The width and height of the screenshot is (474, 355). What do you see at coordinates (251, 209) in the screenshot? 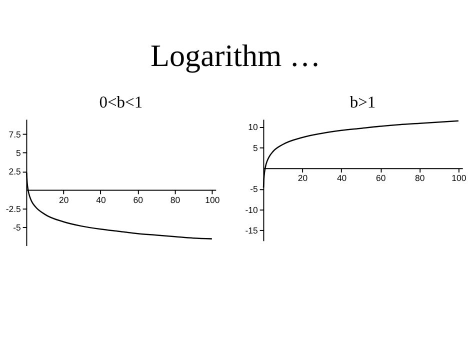
I see `y-tick-label: -10` at bounding box center [251, 209].